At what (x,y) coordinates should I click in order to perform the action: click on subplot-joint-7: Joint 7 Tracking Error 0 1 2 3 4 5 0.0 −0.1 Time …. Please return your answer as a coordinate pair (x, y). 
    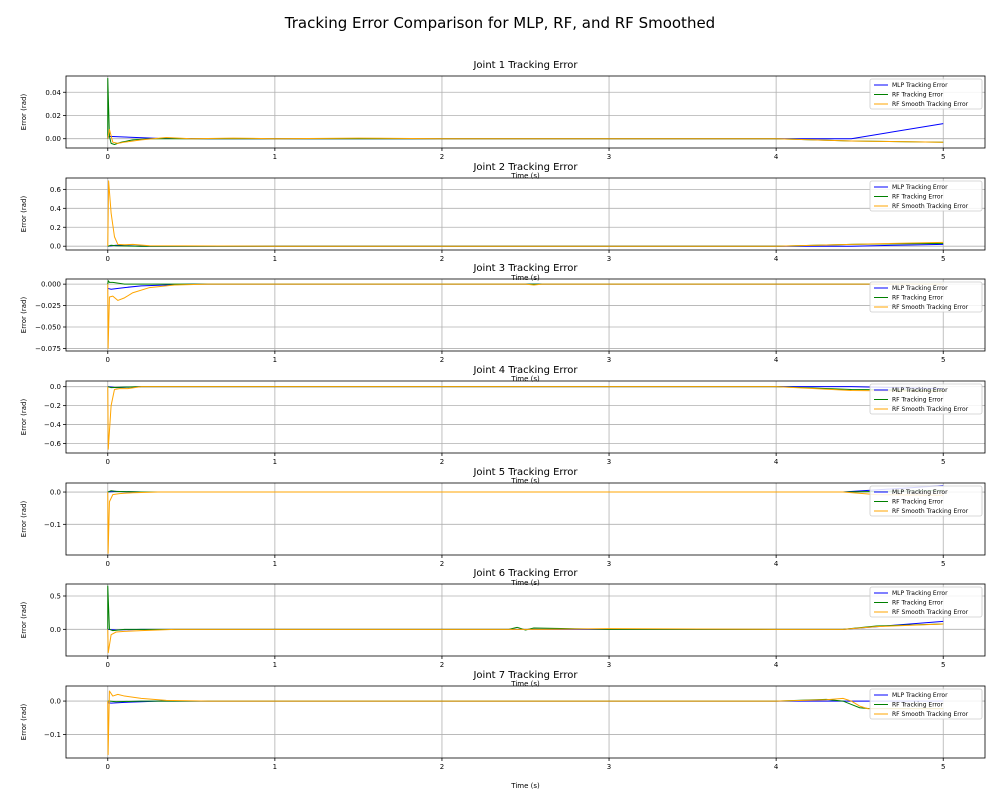
    Looking at the image, I should click on (503, 730).